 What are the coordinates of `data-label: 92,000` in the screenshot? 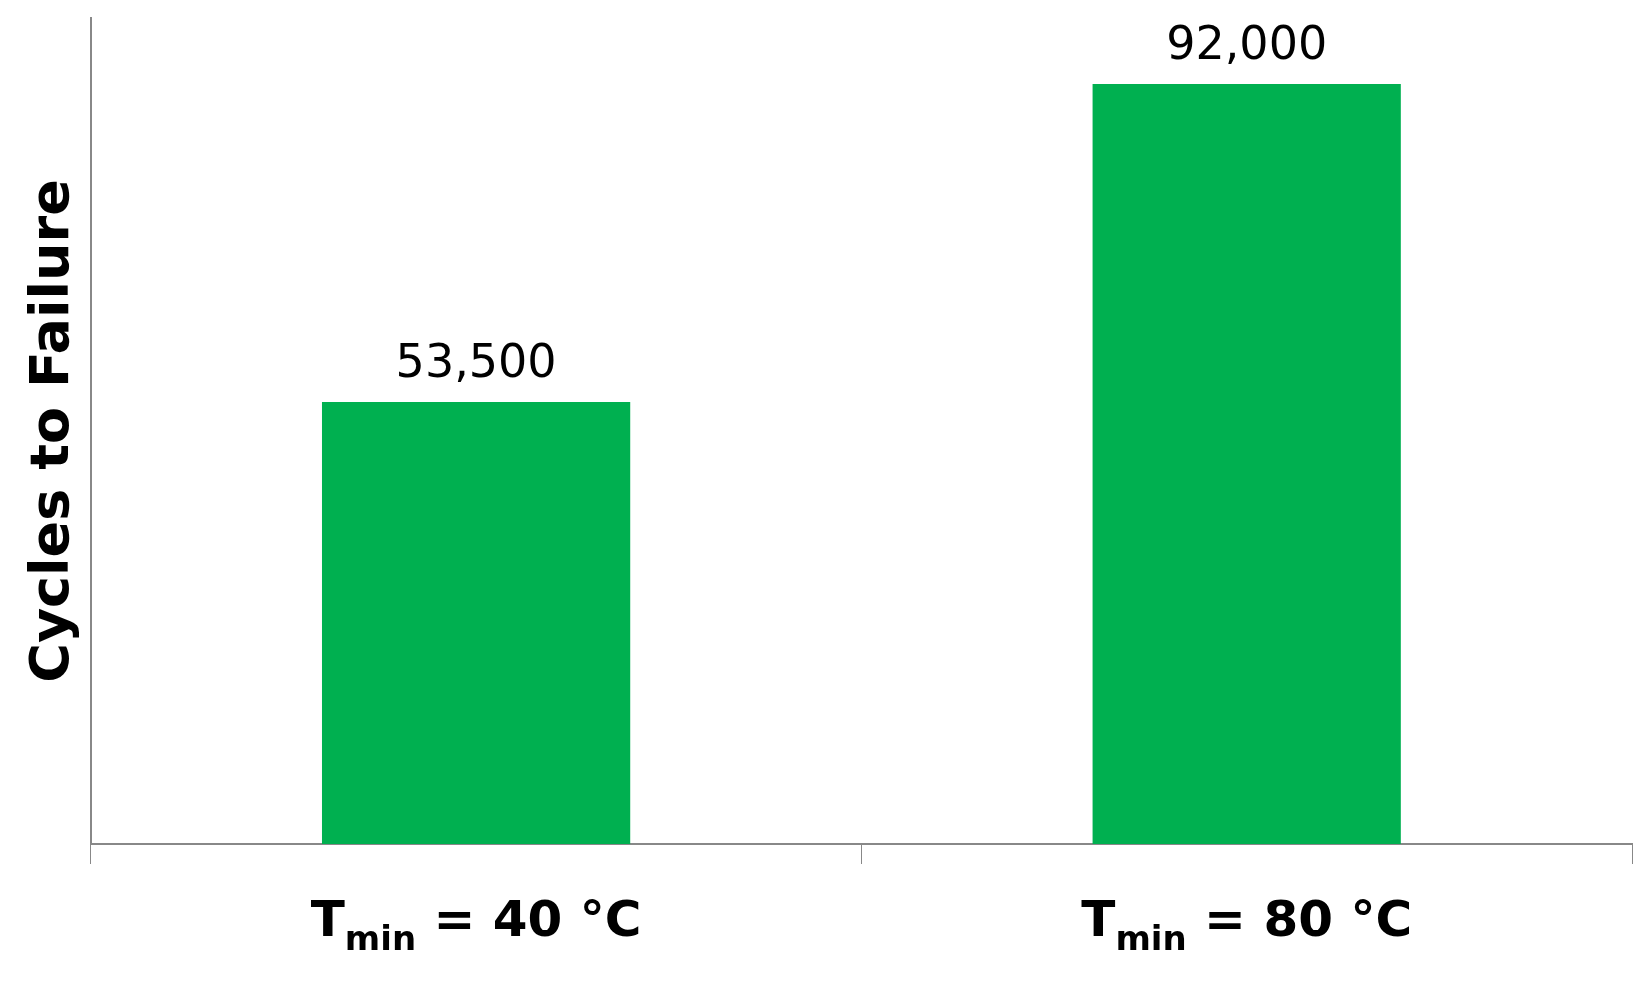 It's located at (1247, 43).